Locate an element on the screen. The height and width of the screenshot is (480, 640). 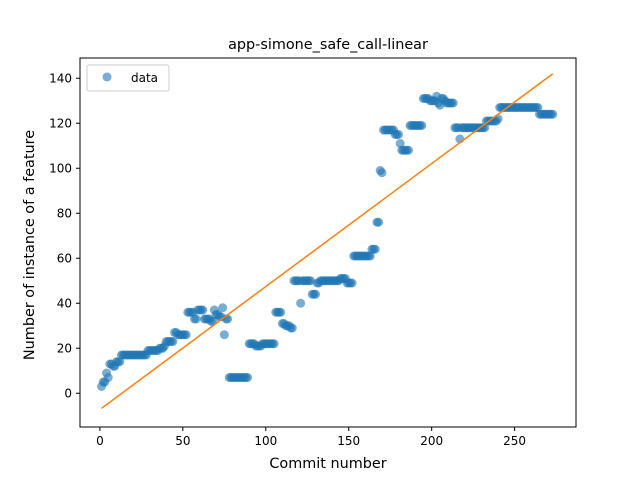
x-axis-label: Commit number is located at coordinates (327, 464).